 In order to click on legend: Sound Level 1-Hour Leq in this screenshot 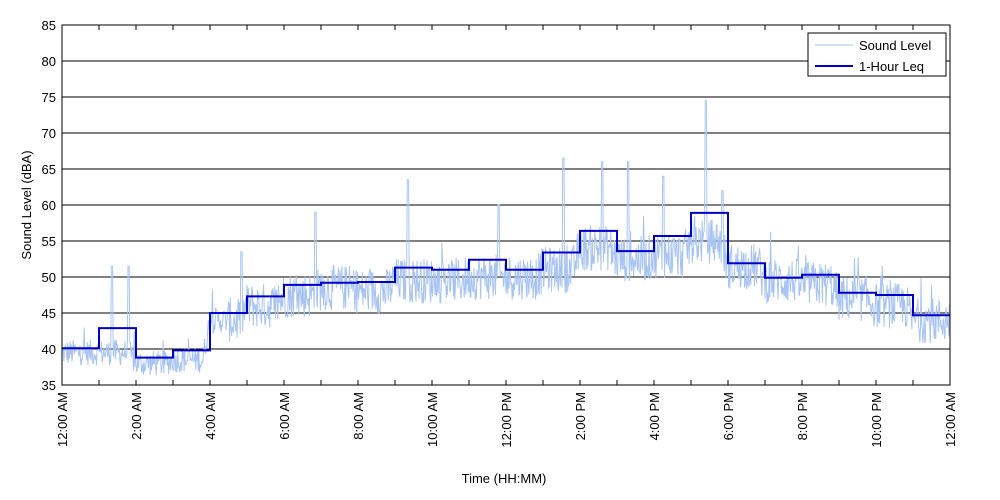, I will do `click(877, 54)`.